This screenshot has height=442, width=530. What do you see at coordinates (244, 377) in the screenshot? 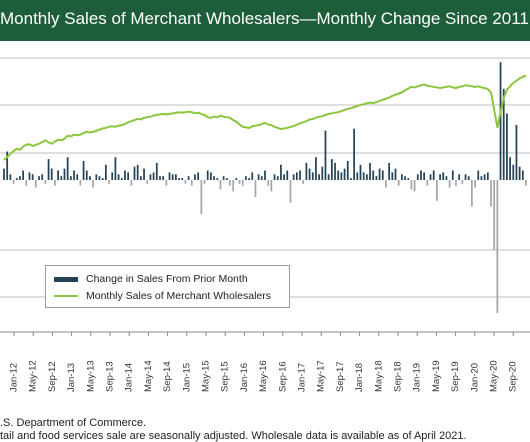
I see `x-tick-label: Jan-16` at bounding box center [244, 377].